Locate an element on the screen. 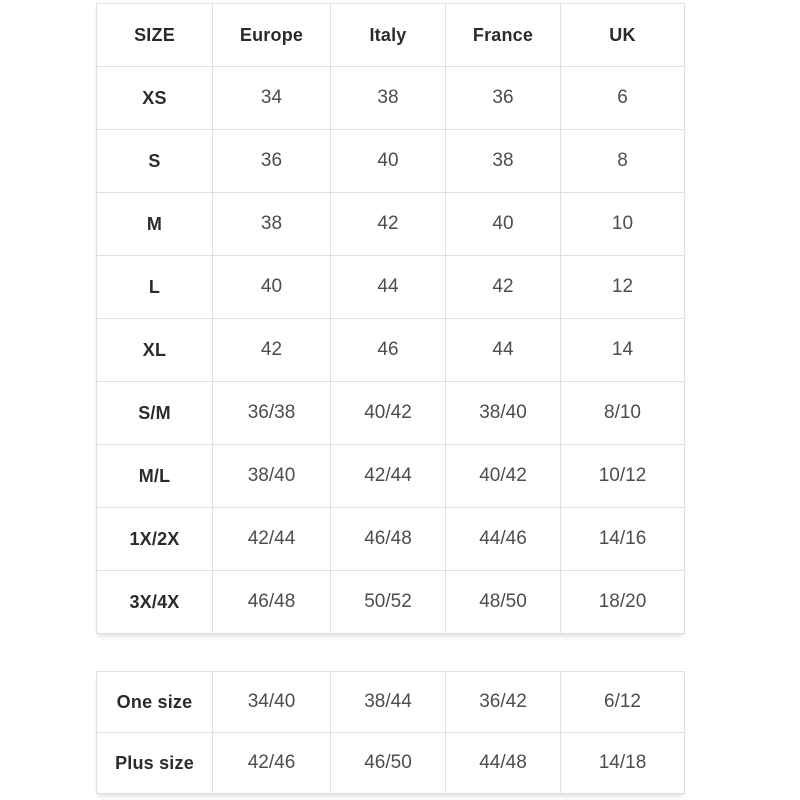  italy-value: 42 is located at coordinates (388, 224).